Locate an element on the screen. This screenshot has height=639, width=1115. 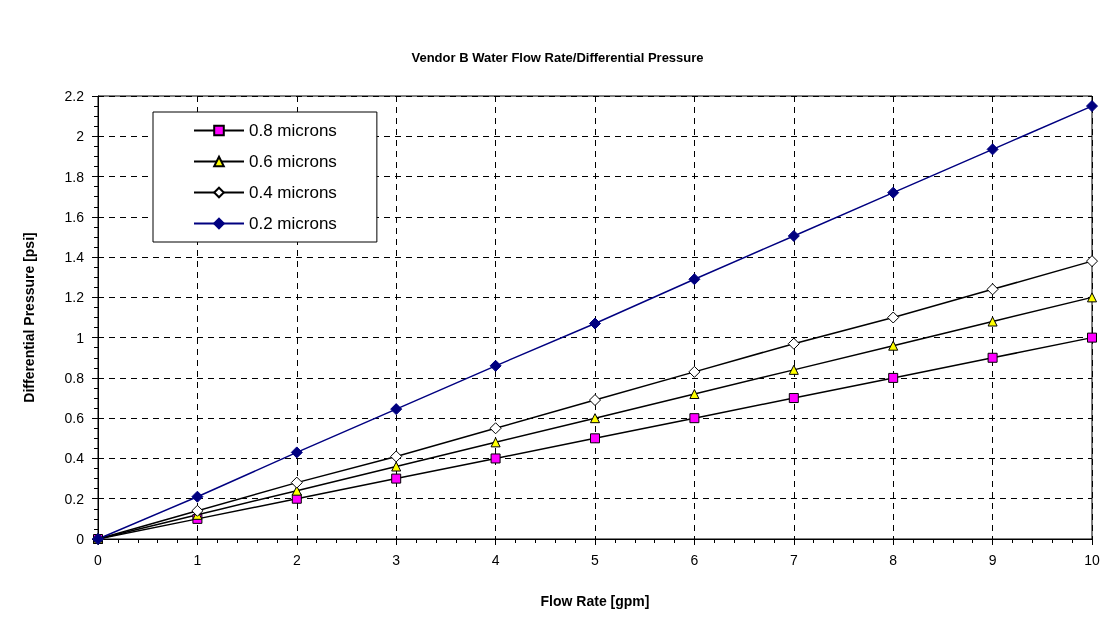
legend-label: 0.6 microns is located at coordinates (293, 161).